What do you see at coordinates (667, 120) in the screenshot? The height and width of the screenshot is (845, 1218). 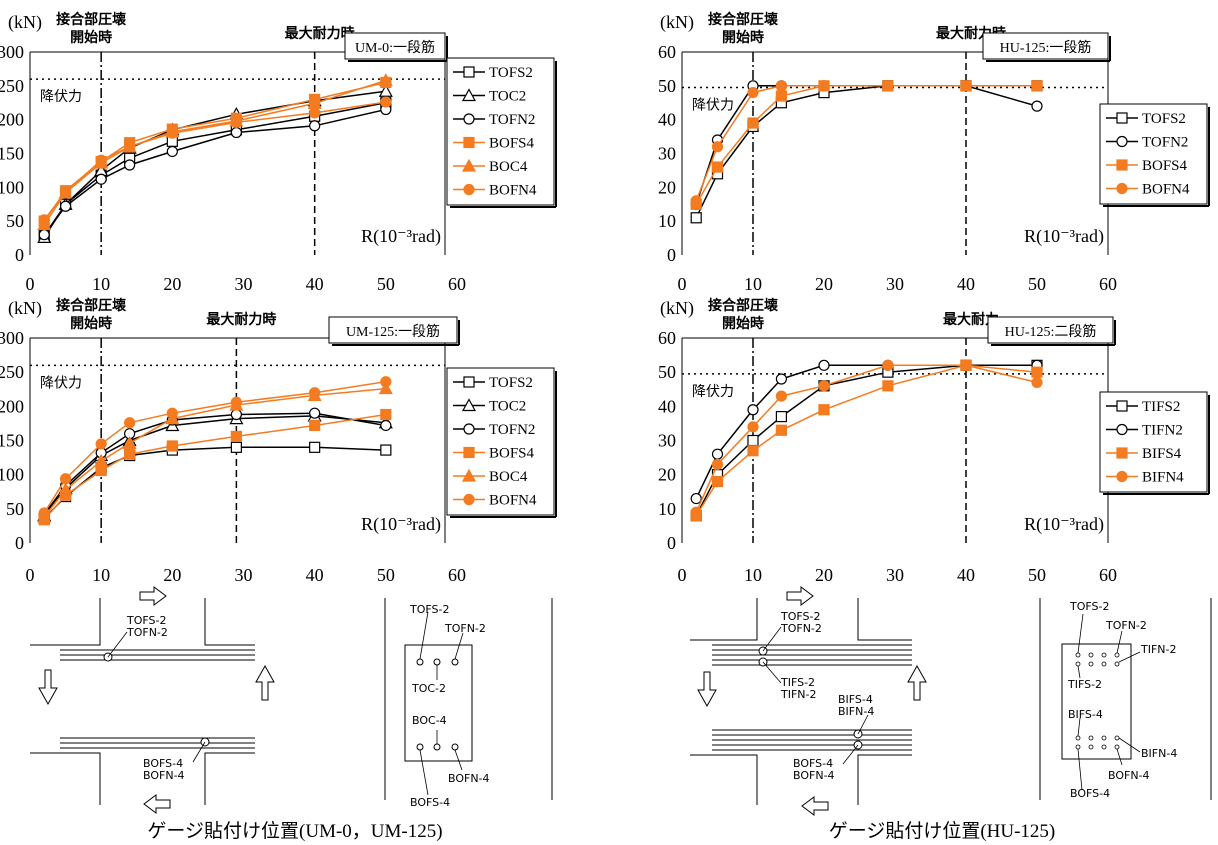 I see `y-tick-label: 40` at bounding box center [667, 120].